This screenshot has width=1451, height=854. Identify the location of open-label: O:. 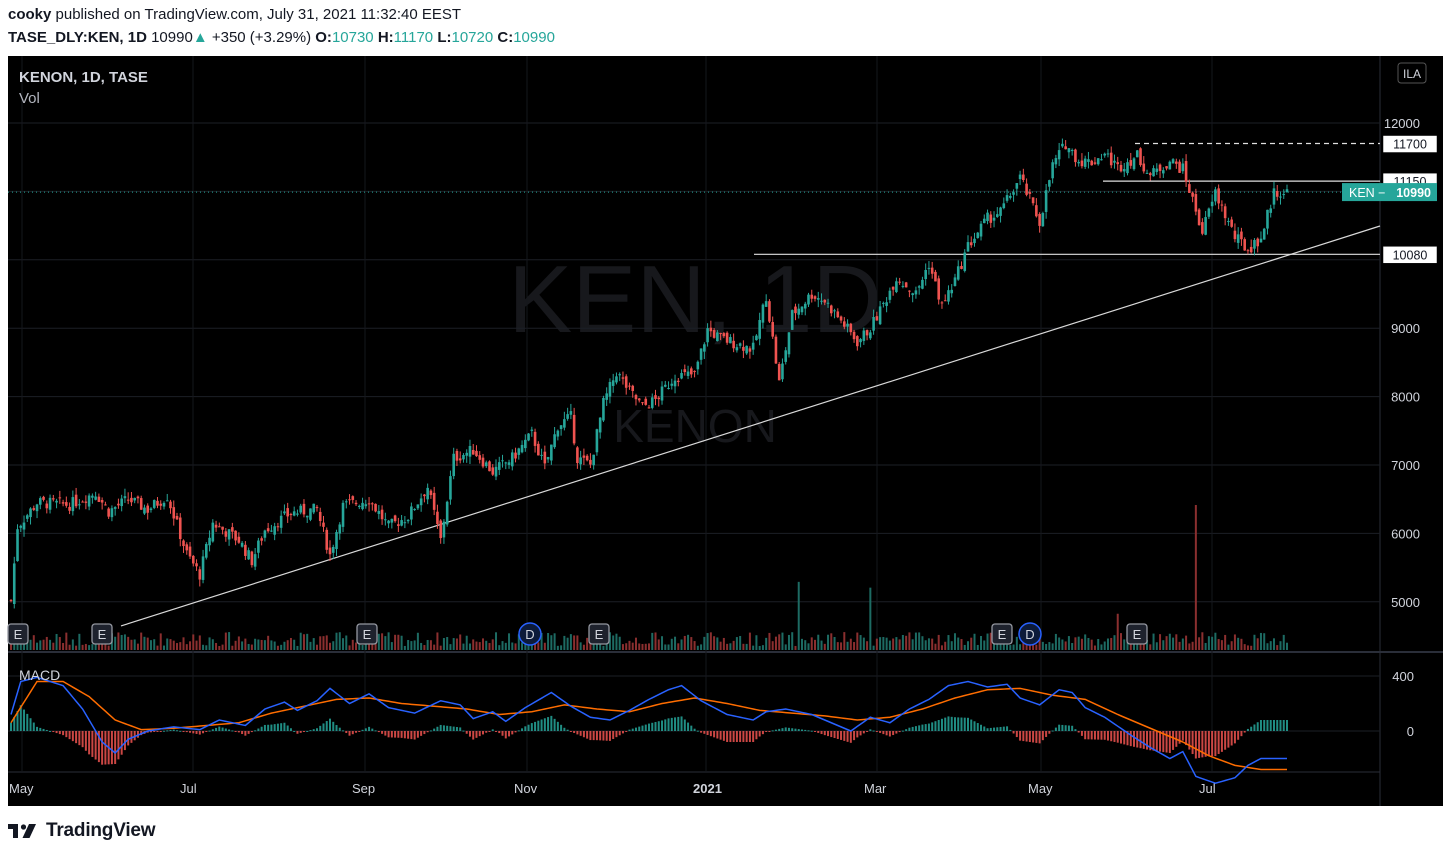
(323, 37).